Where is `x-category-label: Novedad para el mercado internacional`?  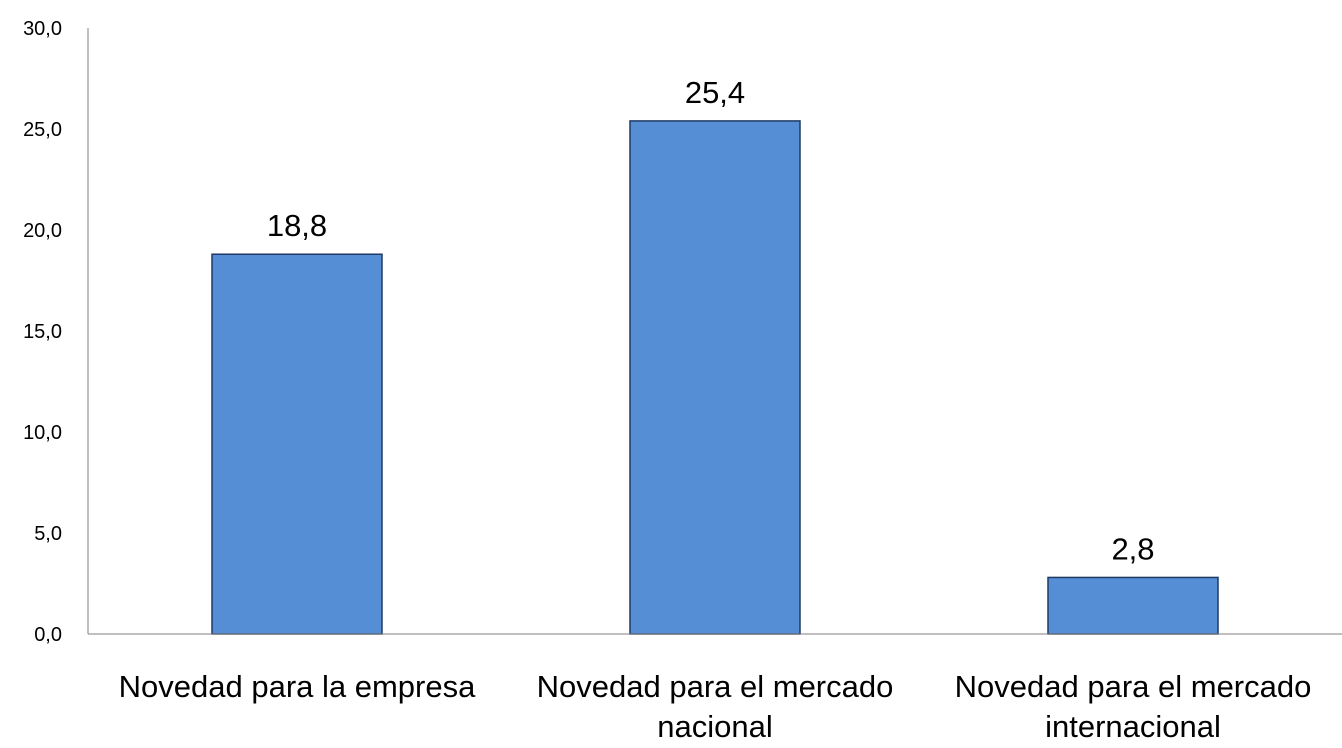
x-category-label: Novedad para el mercado internacional is located at coordinates (1133, 706).